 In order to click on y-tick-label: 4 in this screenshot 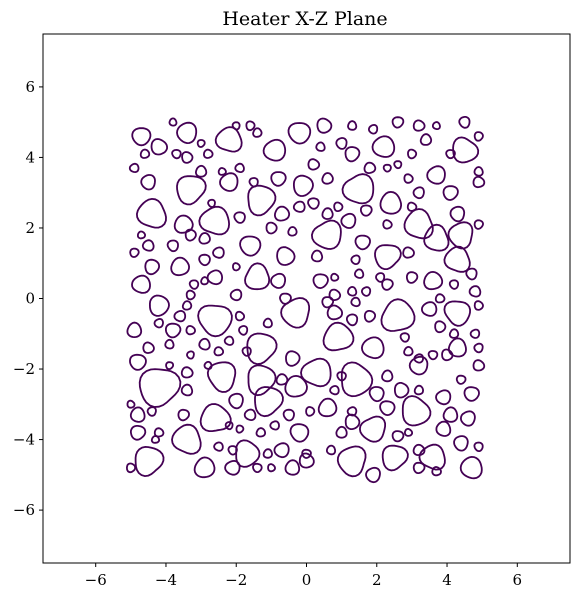, I will do `click(30, 157)`.